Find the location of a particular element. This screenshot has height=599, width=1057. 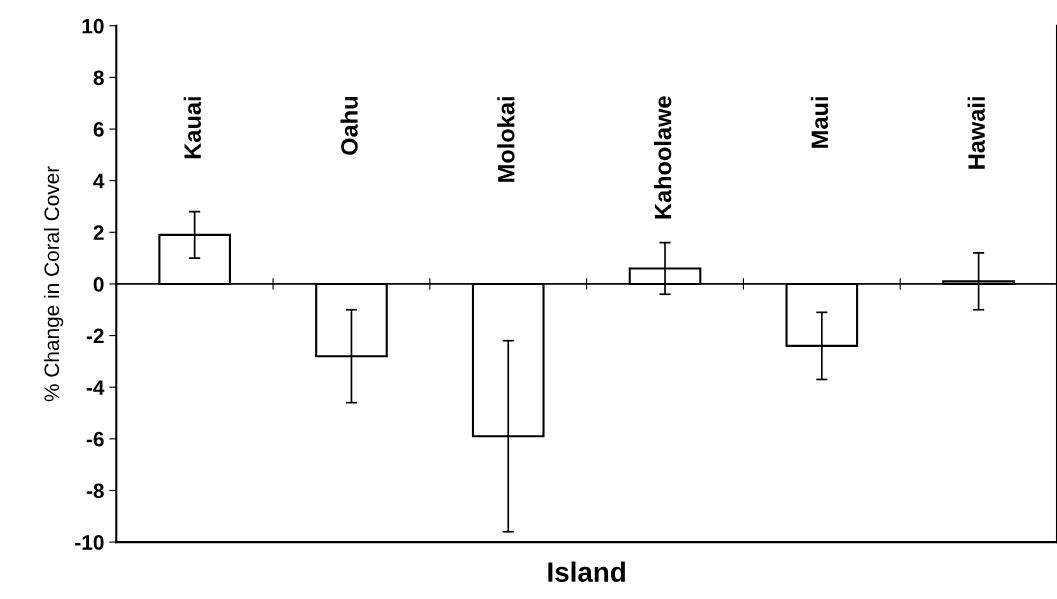

x-tick-label: Kahoolawe is located at coordinates (663, 157).